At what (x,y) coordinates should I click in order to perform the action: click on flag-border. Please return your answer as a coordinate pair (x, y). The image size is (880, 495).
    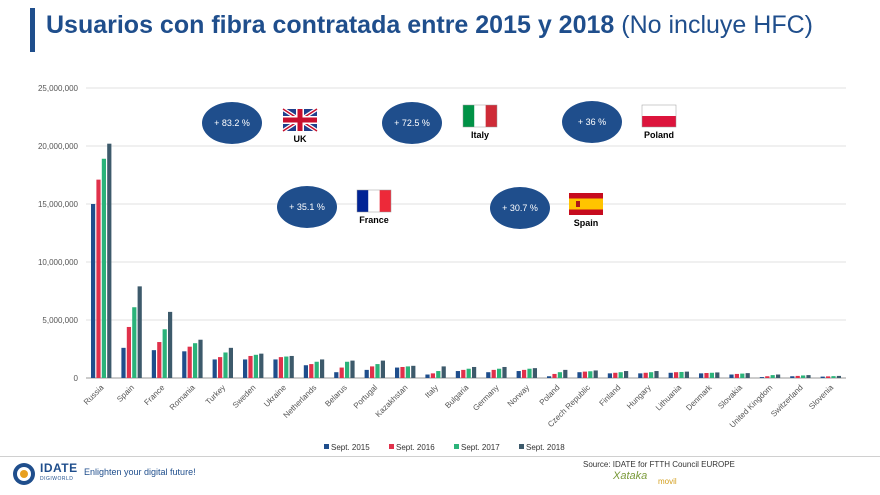
    Looking at the image, I should click on (659, 116).